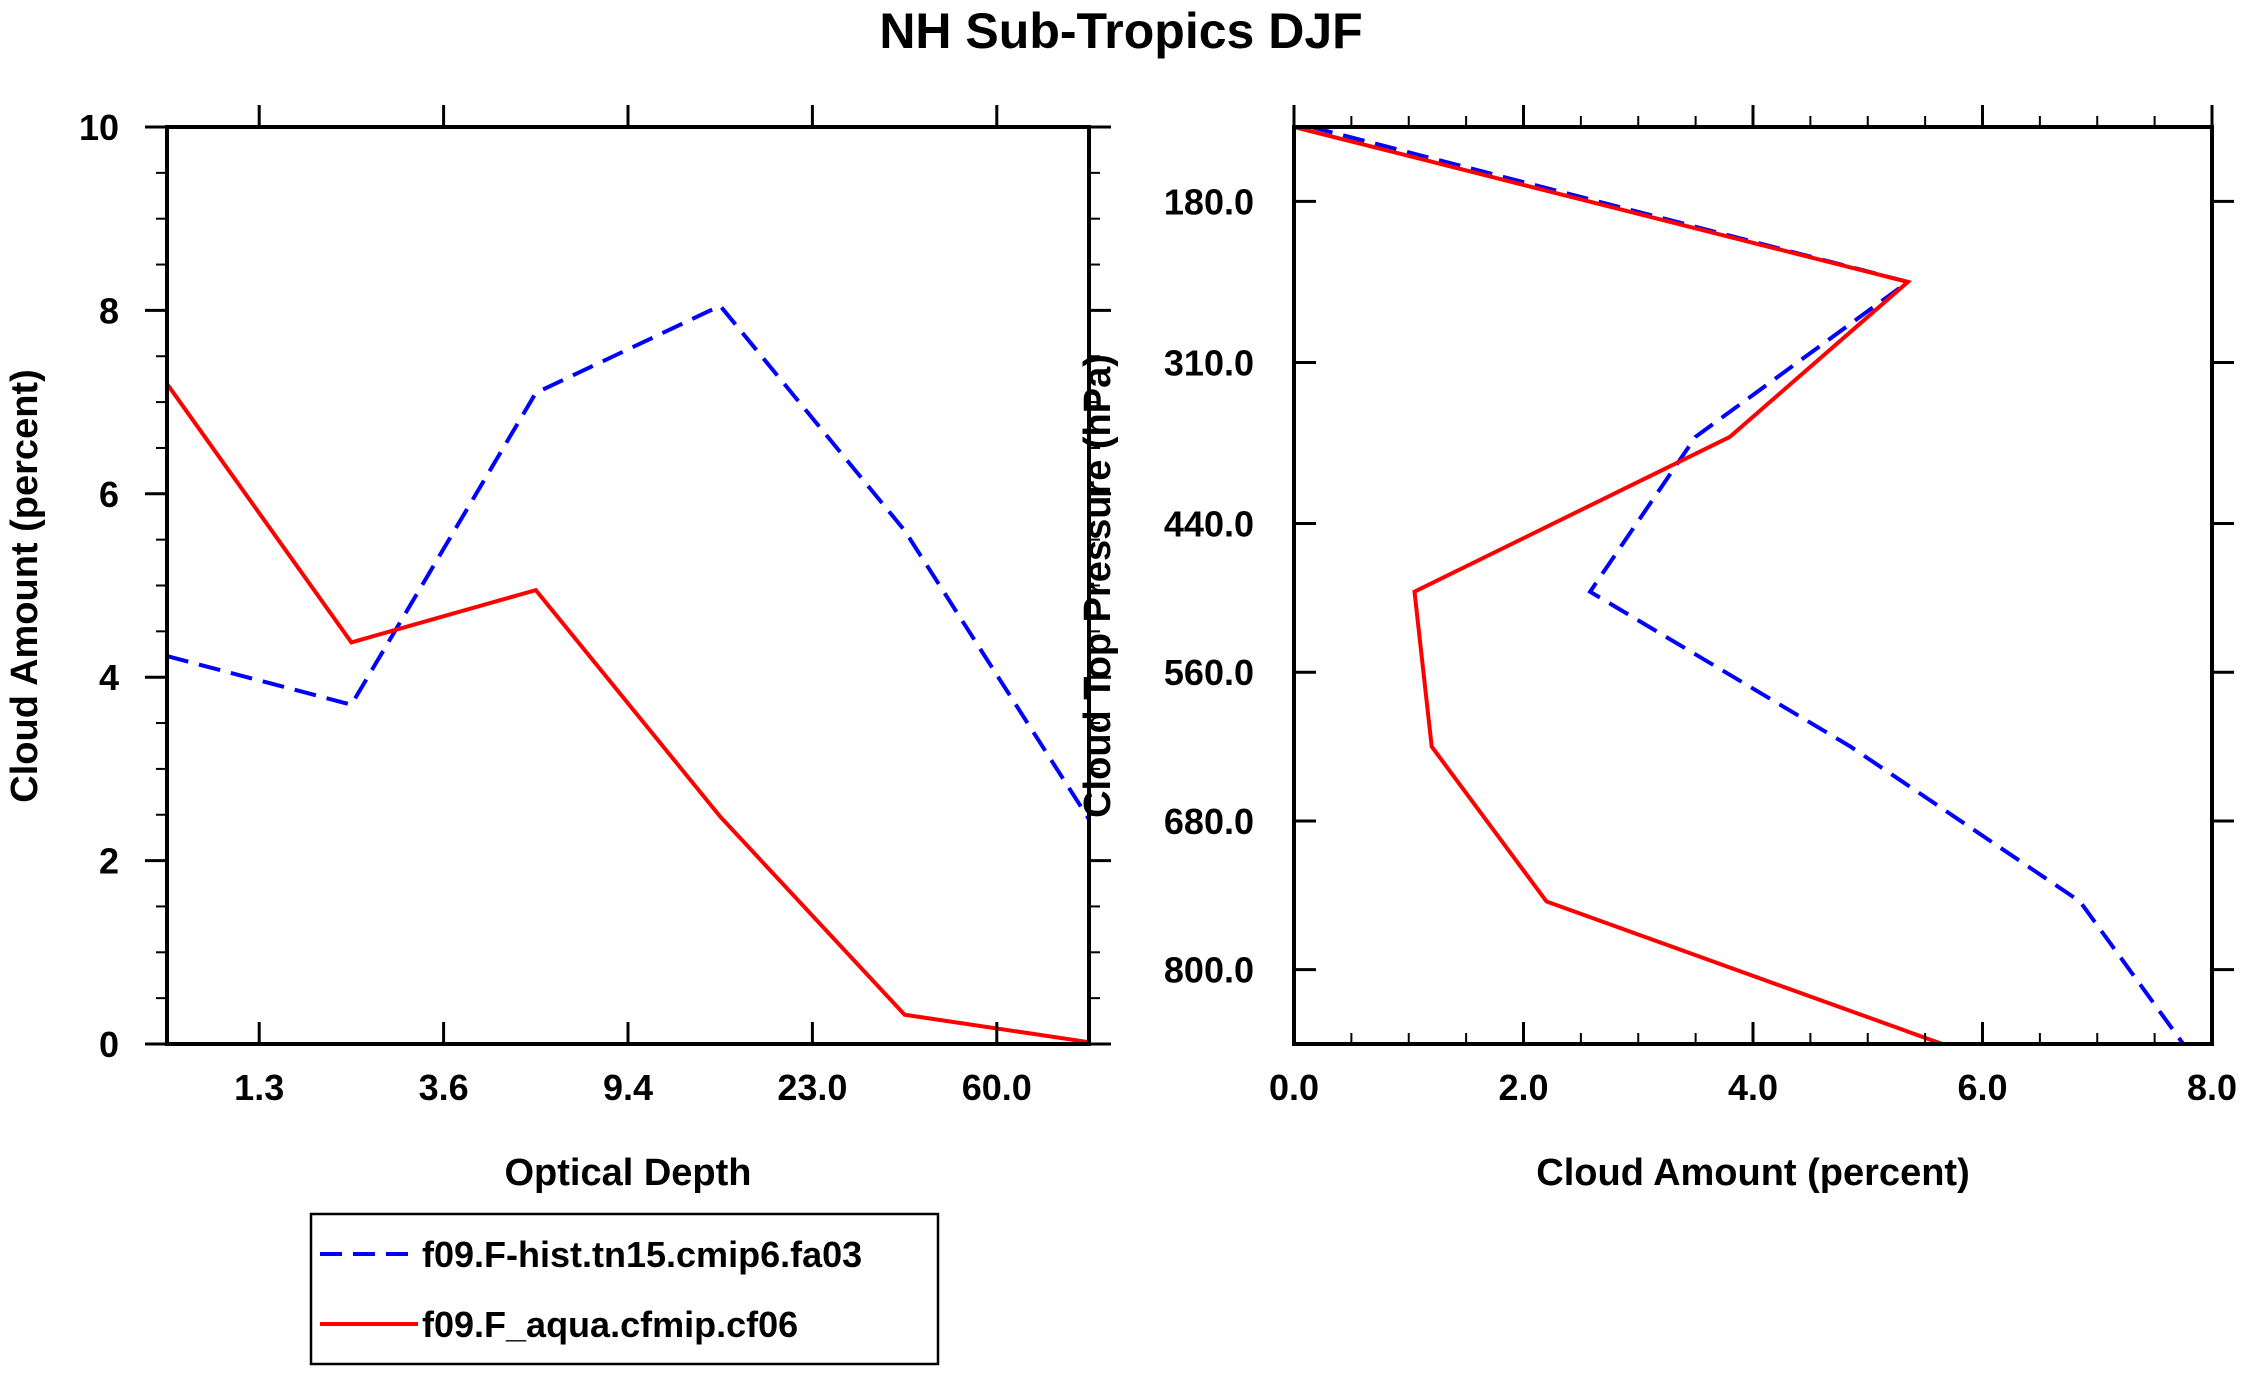 The width and height of the screenshot is (2243, 1373). I want to click on y-tick-label: 440.0, so click(1209, 524).